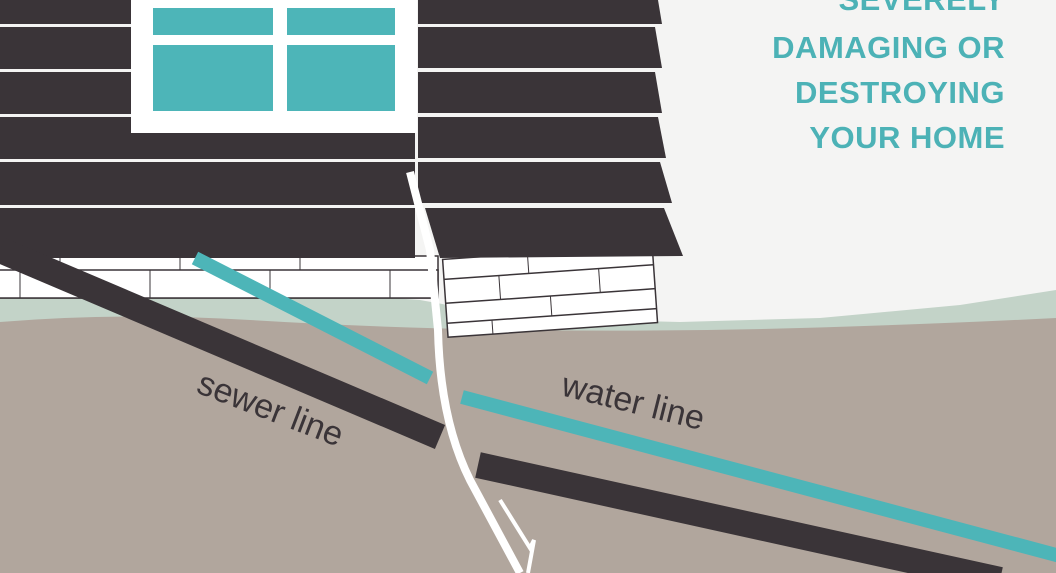 The image size is (1056, 573). I want to click on crack, so click(465, 372).